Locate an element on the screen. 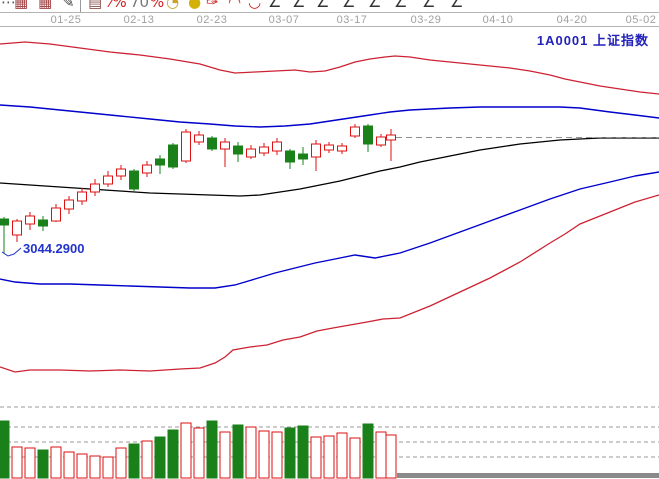 The height and width of the screenshot is (479, 659). date-tick-01-25: 01-25 is located at coordinates (66, 20).